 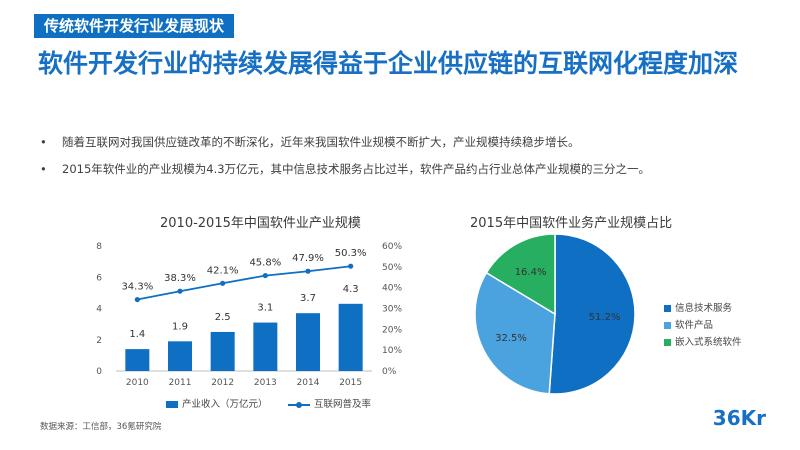 What do you see at coordinates (99, 278) in the screenshot?
I see `y-left-tick-label: 6` at bounding box center [99, 278].